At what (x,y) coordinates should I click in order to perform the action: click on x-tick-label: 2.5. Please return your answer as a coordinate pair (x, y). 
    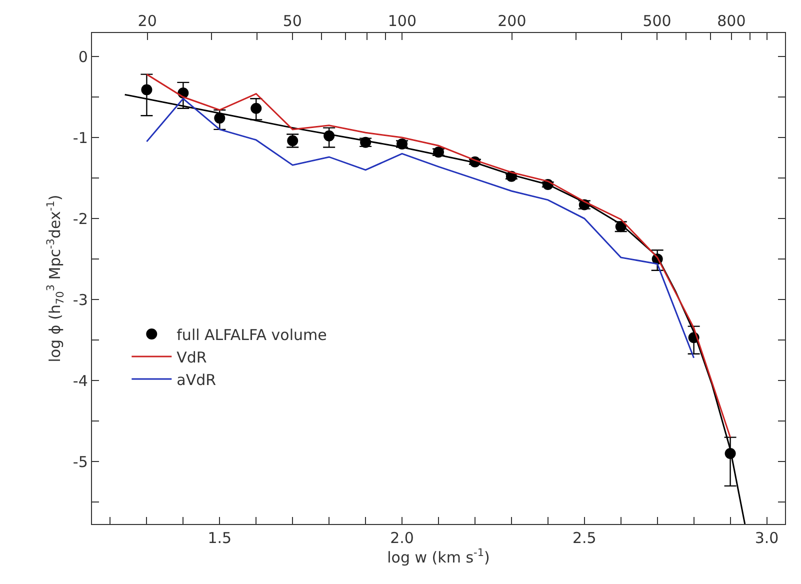
    Looking at the image, I should click on (584, 538).